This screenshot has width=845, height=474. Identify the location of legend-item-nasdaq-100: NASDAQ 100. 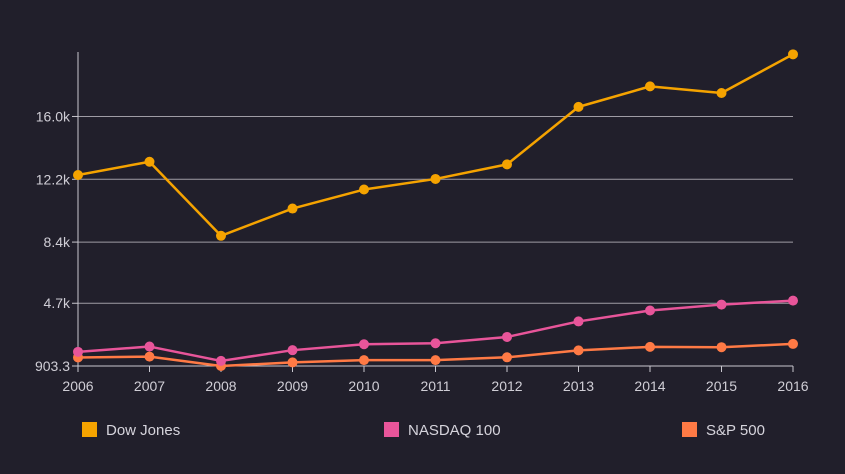
(442, 430).